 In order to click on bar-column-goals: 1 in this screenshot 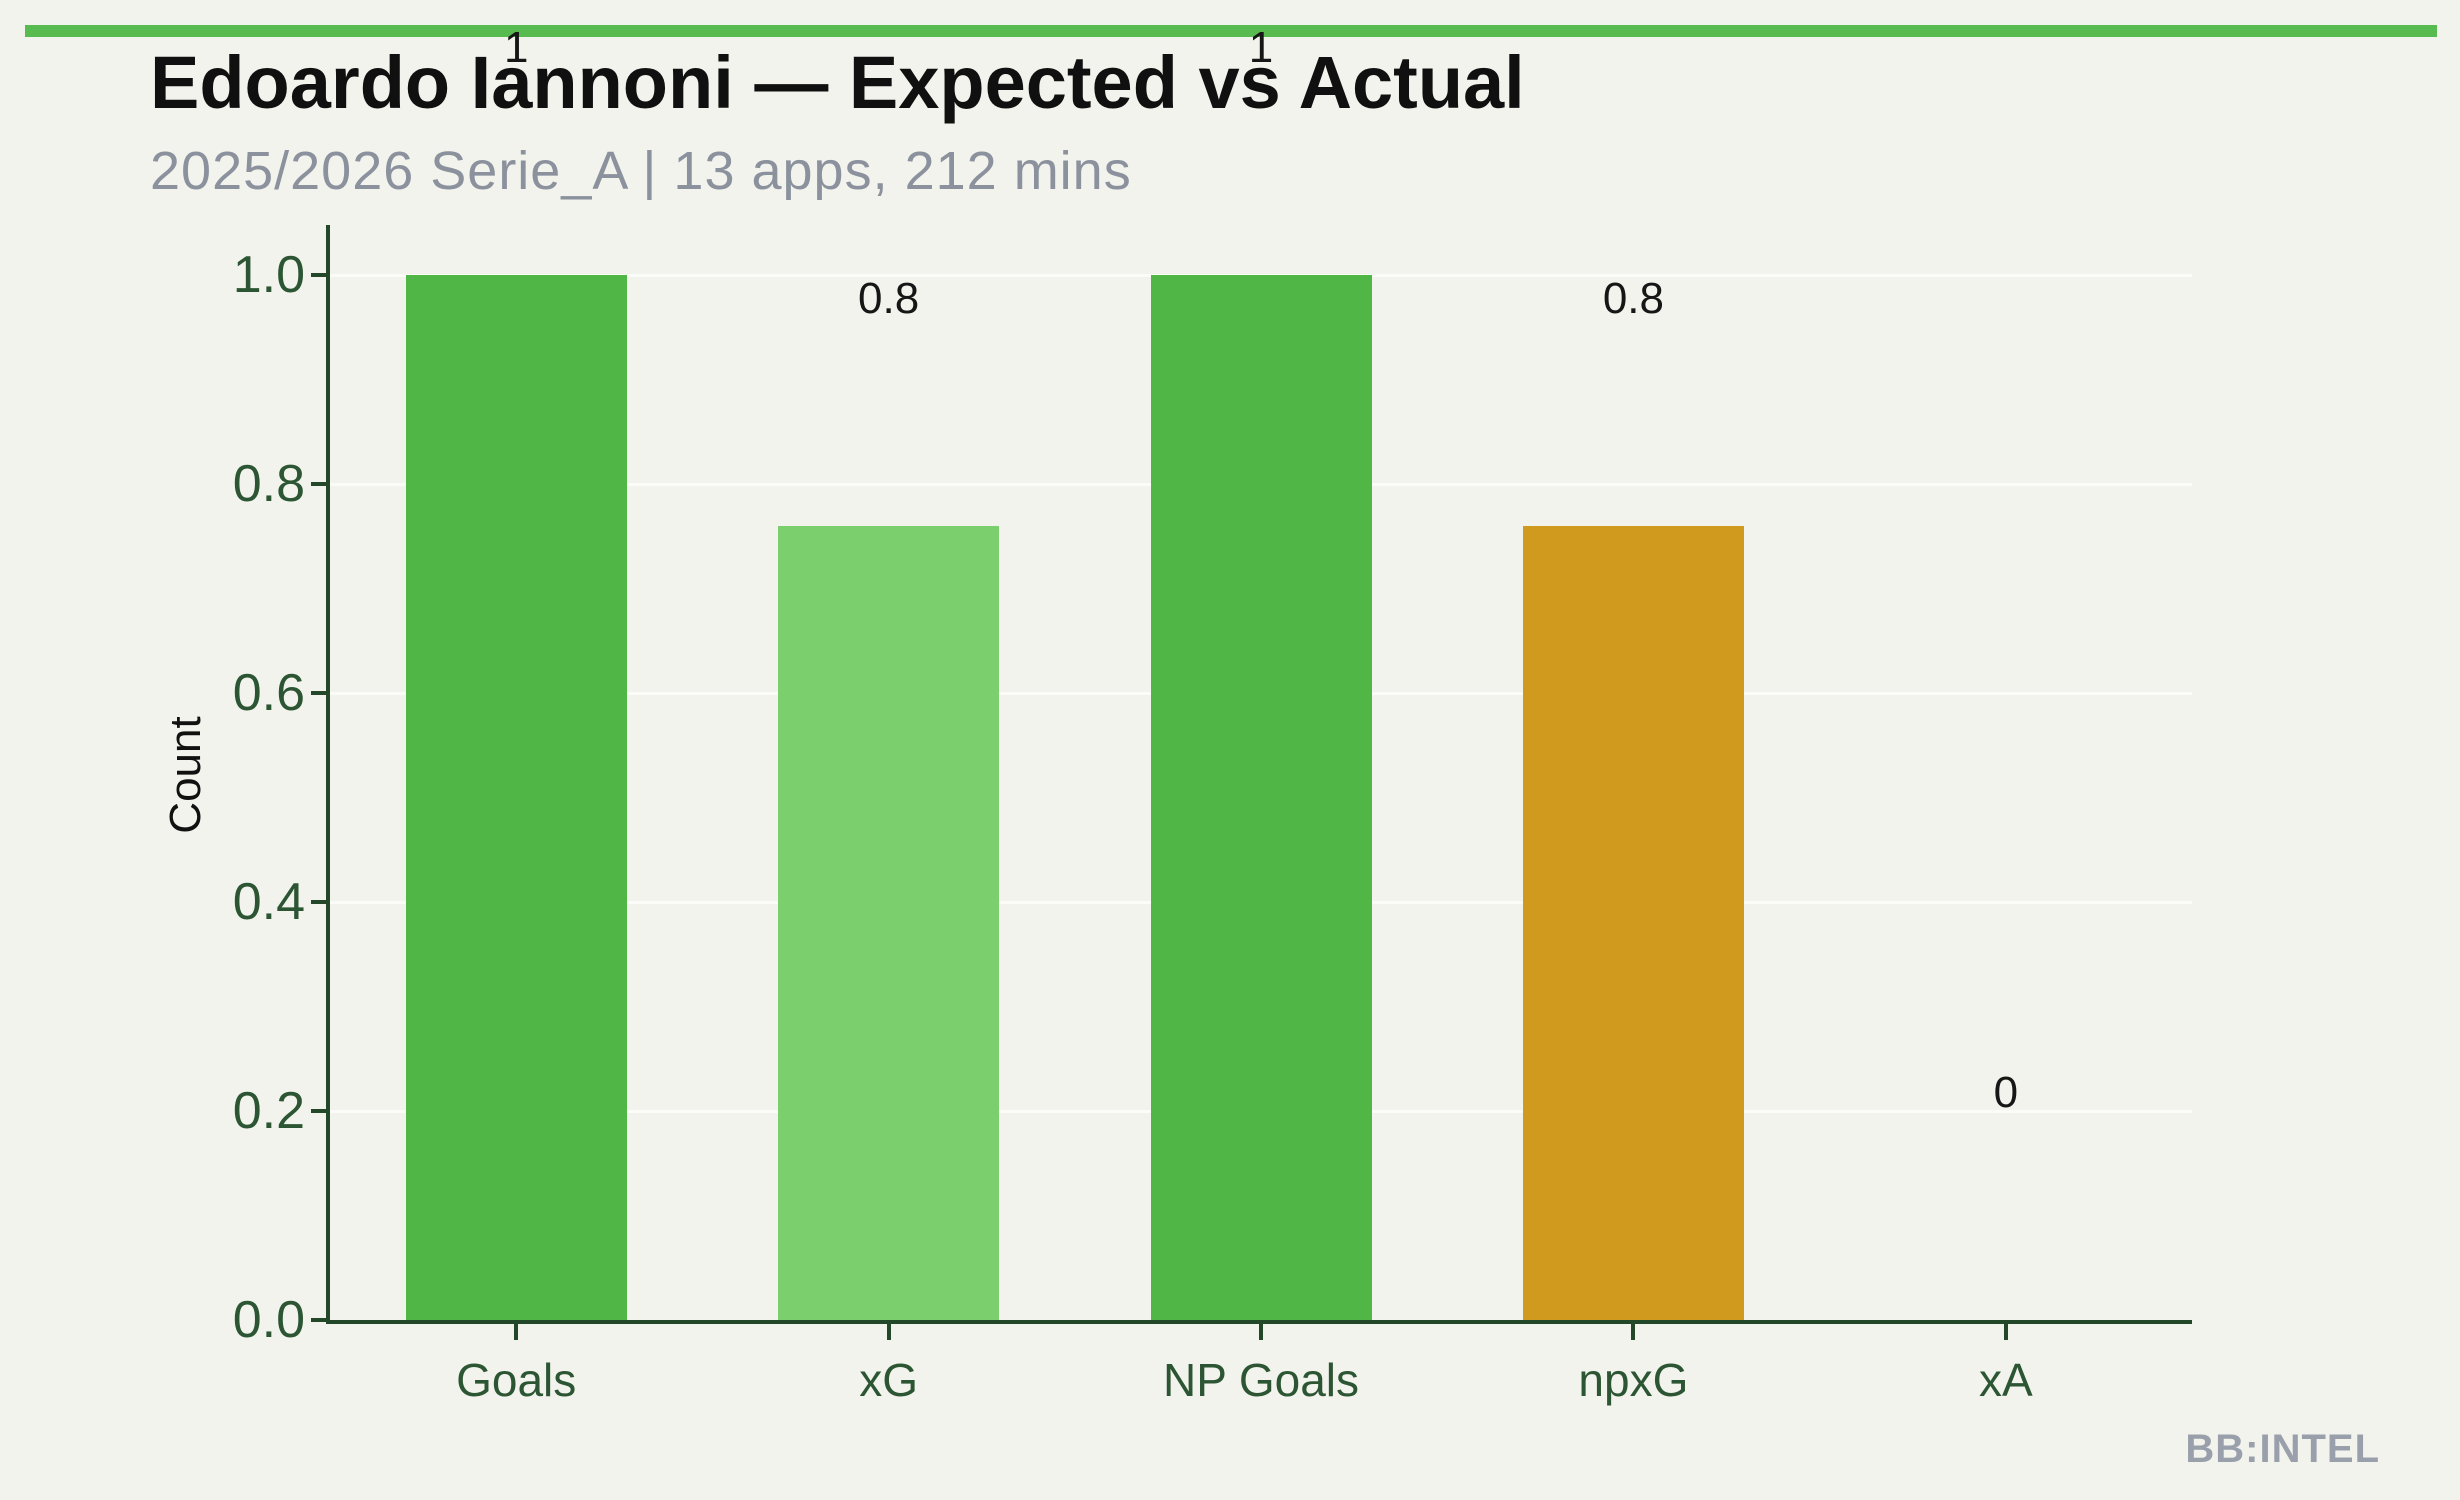, I will do `click(516, 673)`.